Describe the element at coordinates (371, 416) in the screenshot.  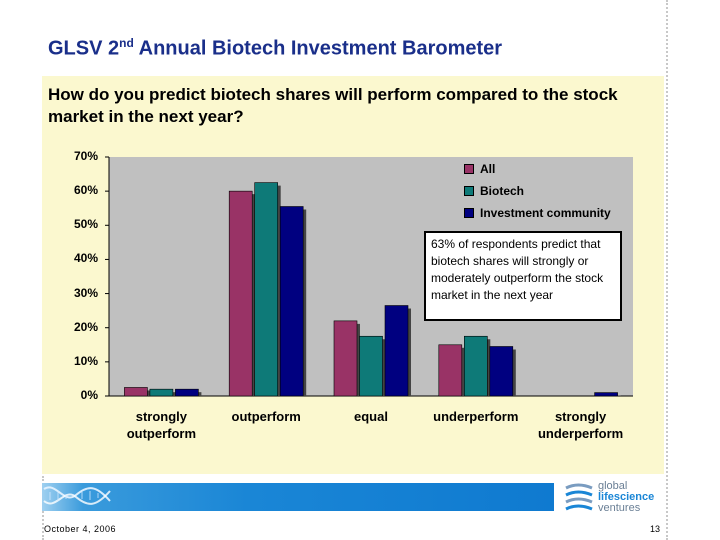
I see `x-tick-label: equal` at that location.